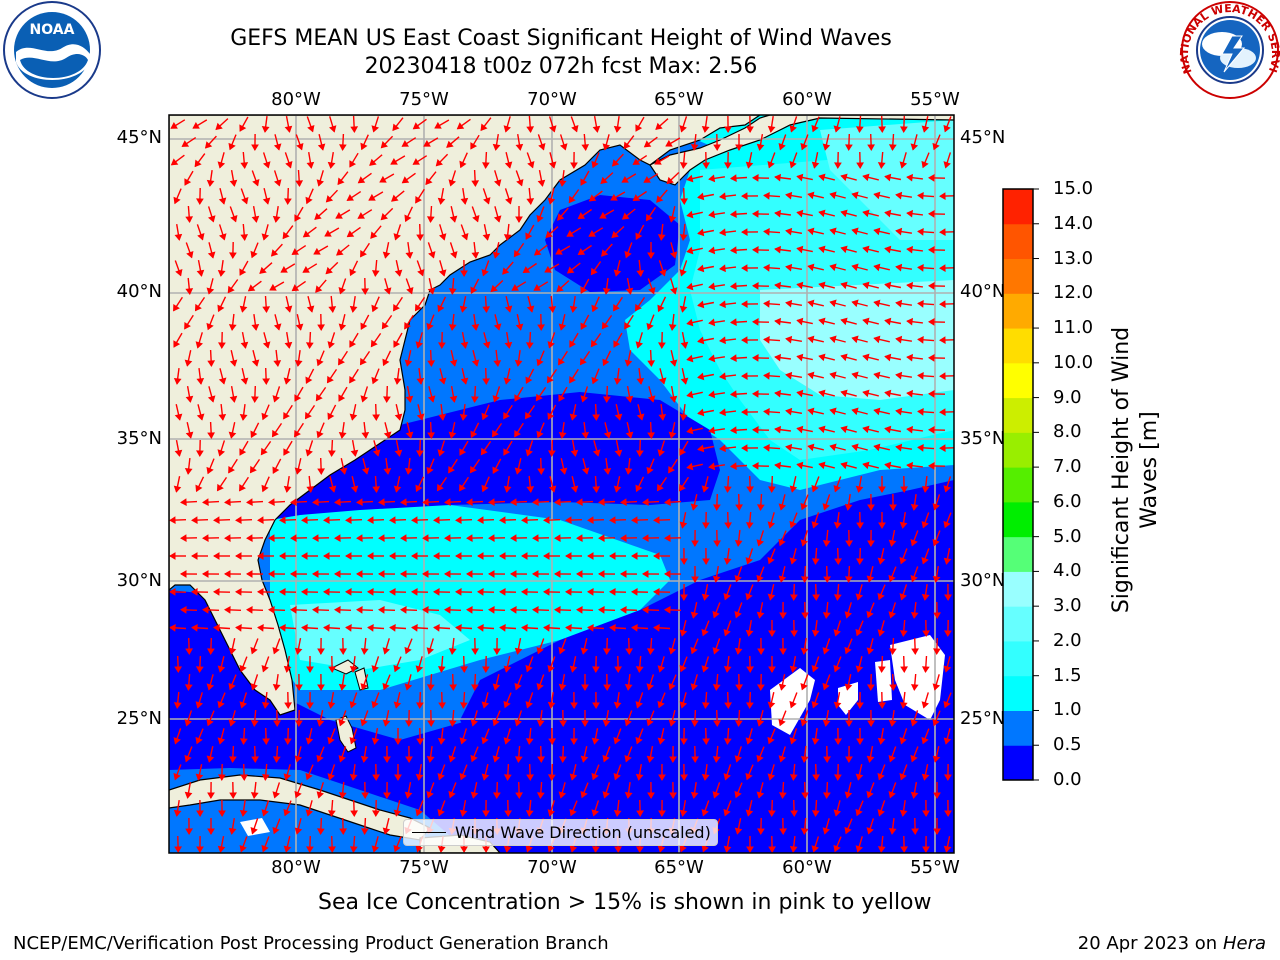 Image resolution: width=1280 pixels, height=960 pixels. Describe the element at coordinates (1073, 362) in the screenshot. I see `colorbar-tick-label: 10.0` at that location.